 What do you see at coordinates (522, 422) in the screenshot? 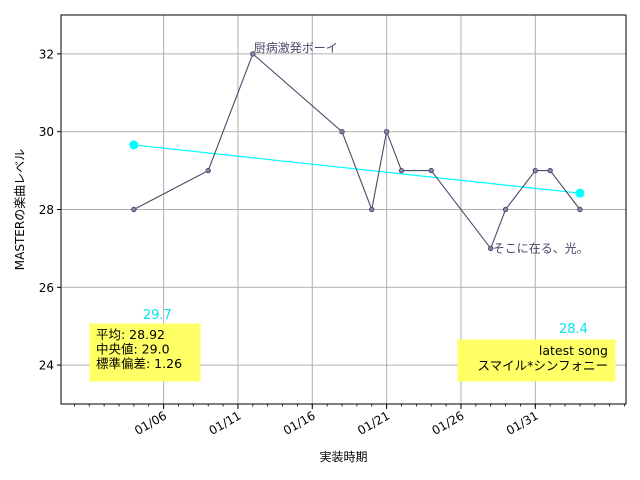
I see `x-tick-label: 01/31` at bounding box center [522, 422].